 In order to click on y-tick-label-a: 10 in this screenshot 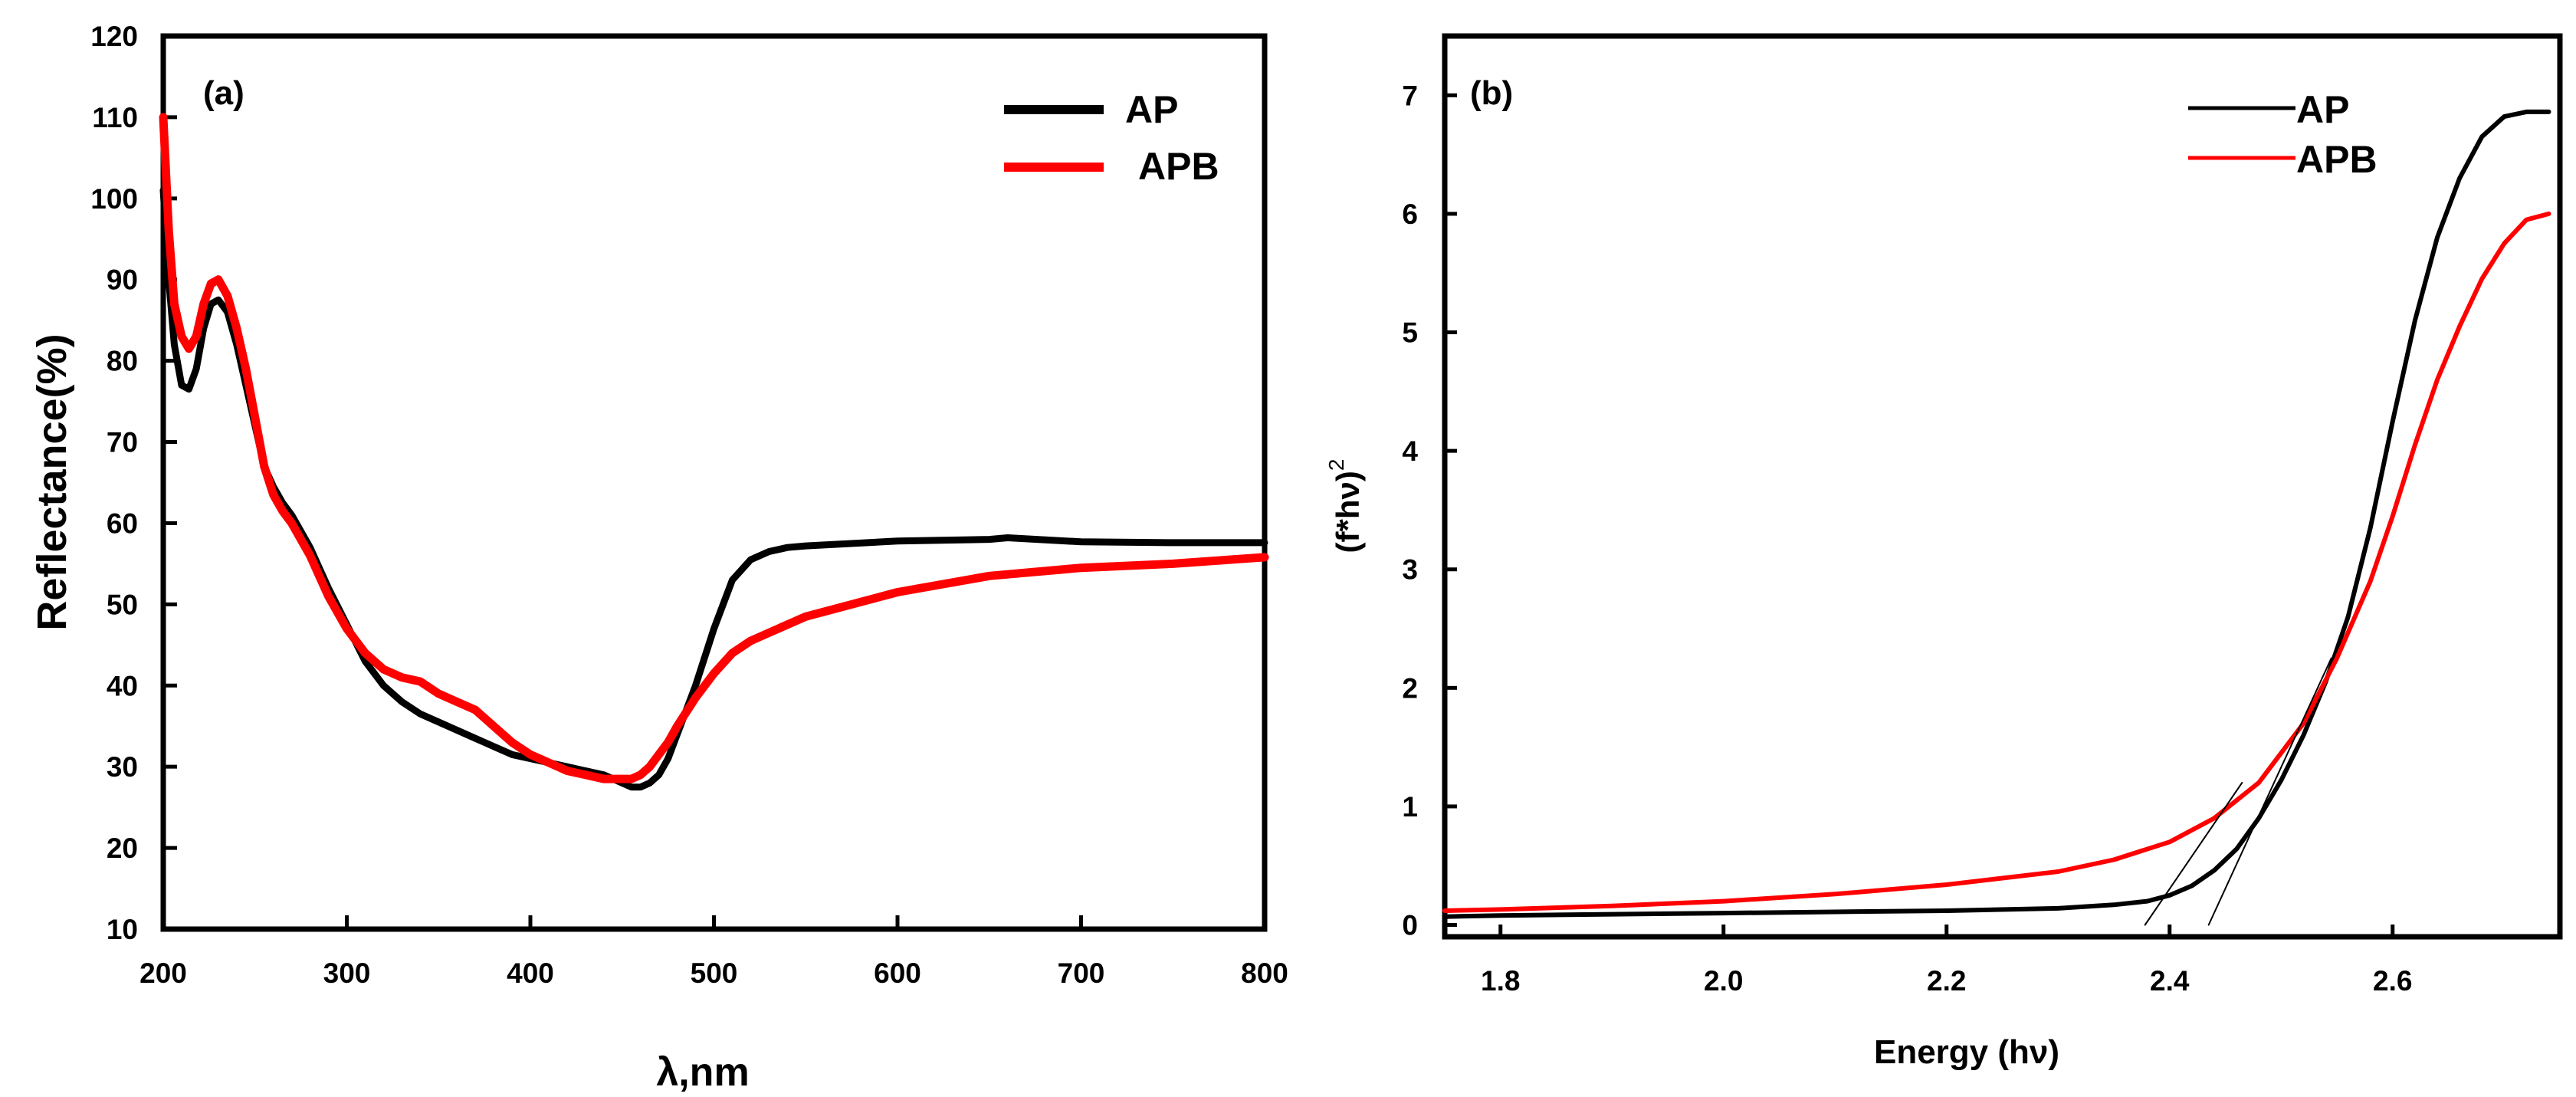, I will do `click(122, 929)`.